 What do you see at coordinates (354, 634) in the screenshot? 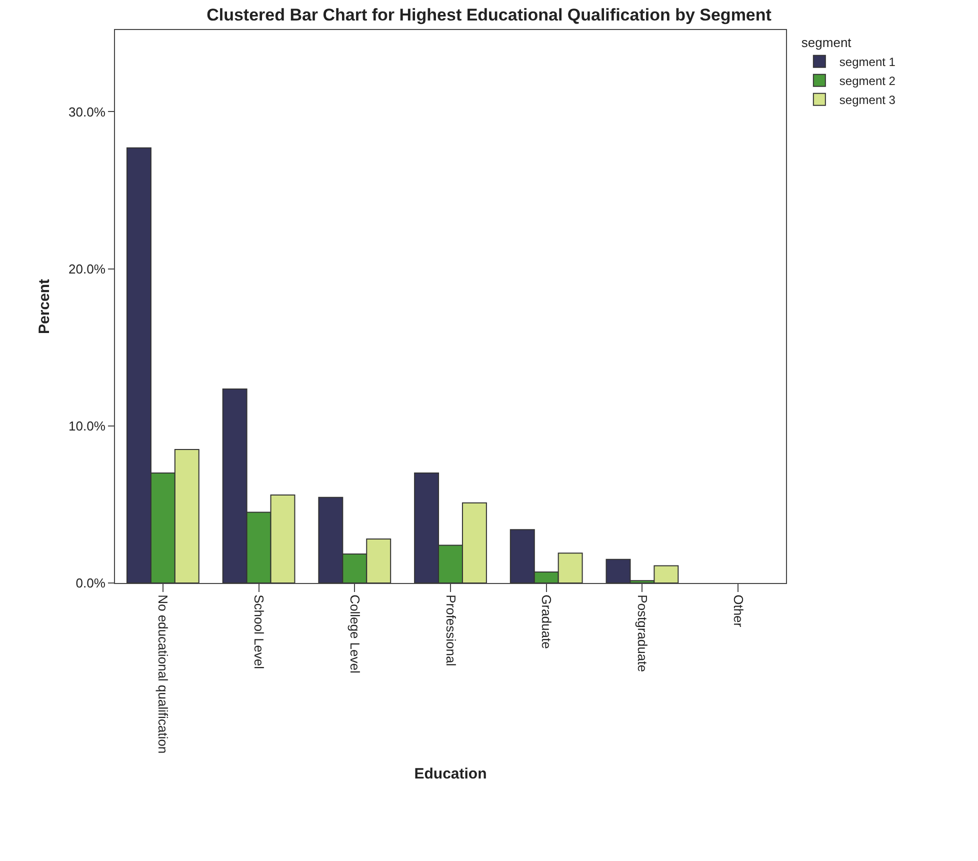
I see `x-tick-label: College Level` at bounding box center [354, 634].